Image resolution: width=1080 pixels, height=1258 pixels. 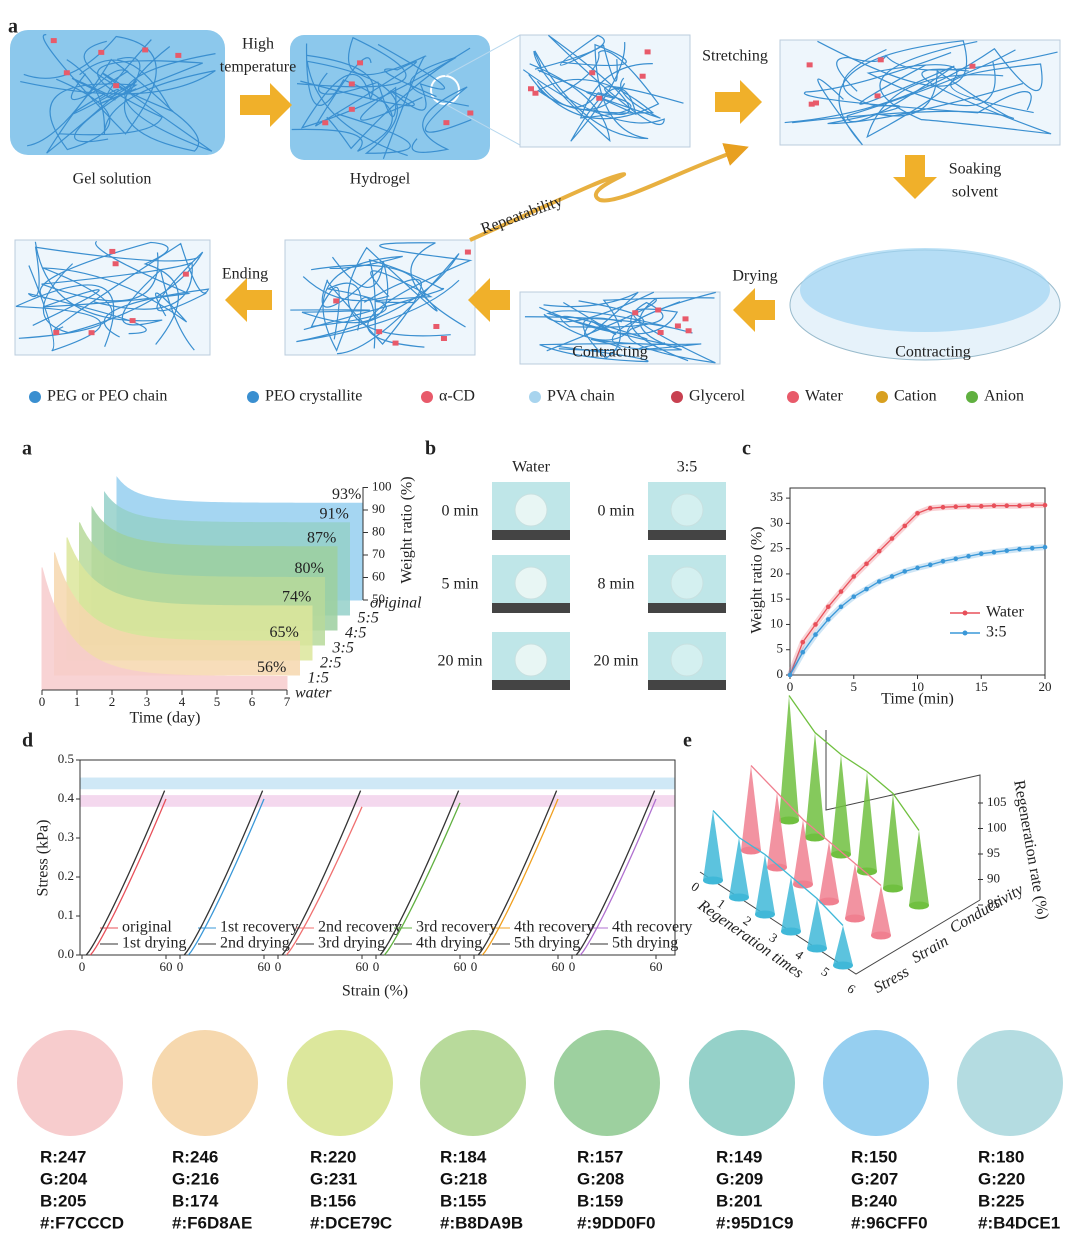 I want to click on panel-label: b, so click(x=430, y=449).